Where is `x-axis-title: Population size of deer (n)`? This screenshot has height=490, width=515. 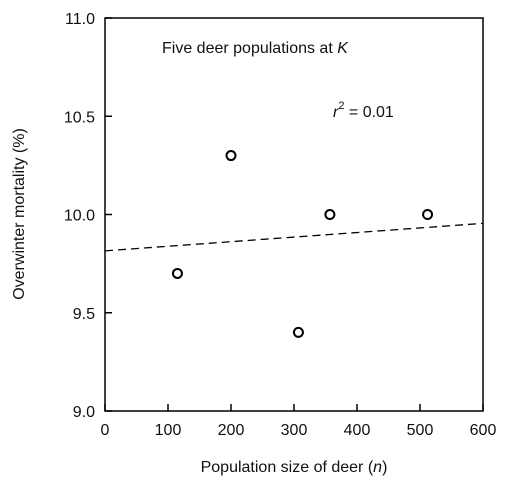 x-axis-title: Population size of deer (n) is located at coordinates (294, 467).